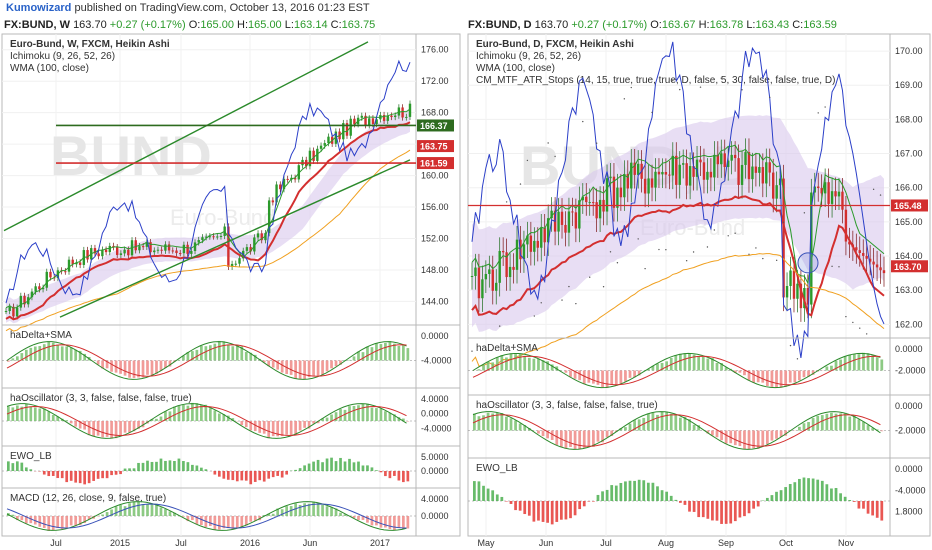 The width and height of the screenshot is (932, 550). What do you see at coordinates (147, 25) in the screenshot?
I see `weekly-change: +0.27 (+0.17%)` at bounding box center [147, 25].